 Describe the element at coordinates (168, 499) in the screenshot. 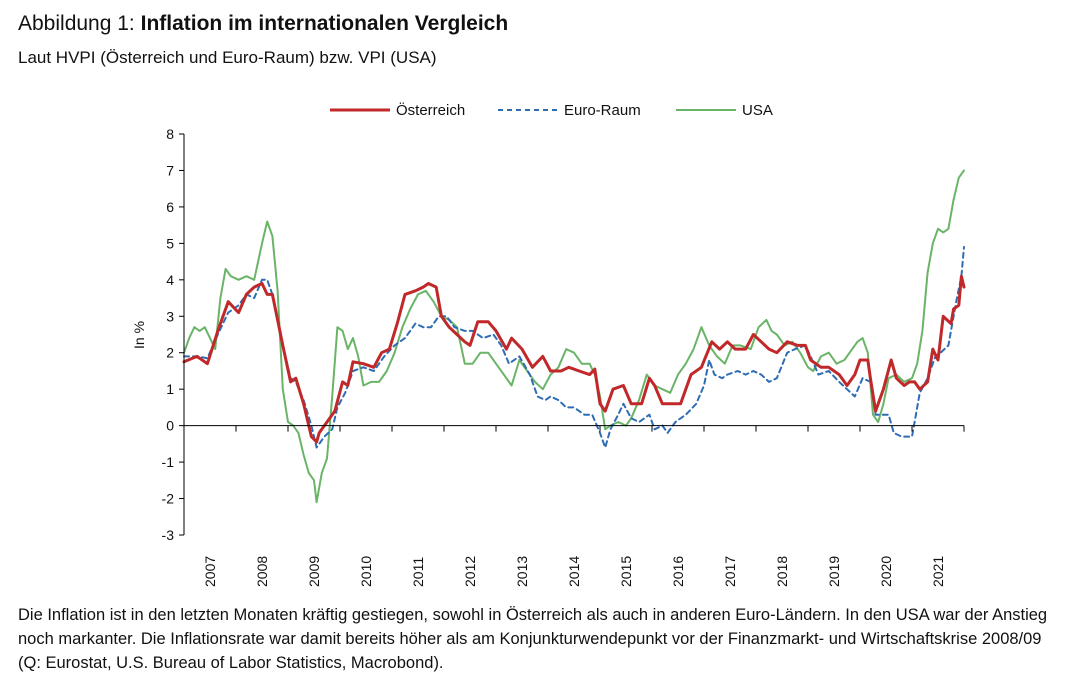

I see `y-tick-label: -2` at that location.